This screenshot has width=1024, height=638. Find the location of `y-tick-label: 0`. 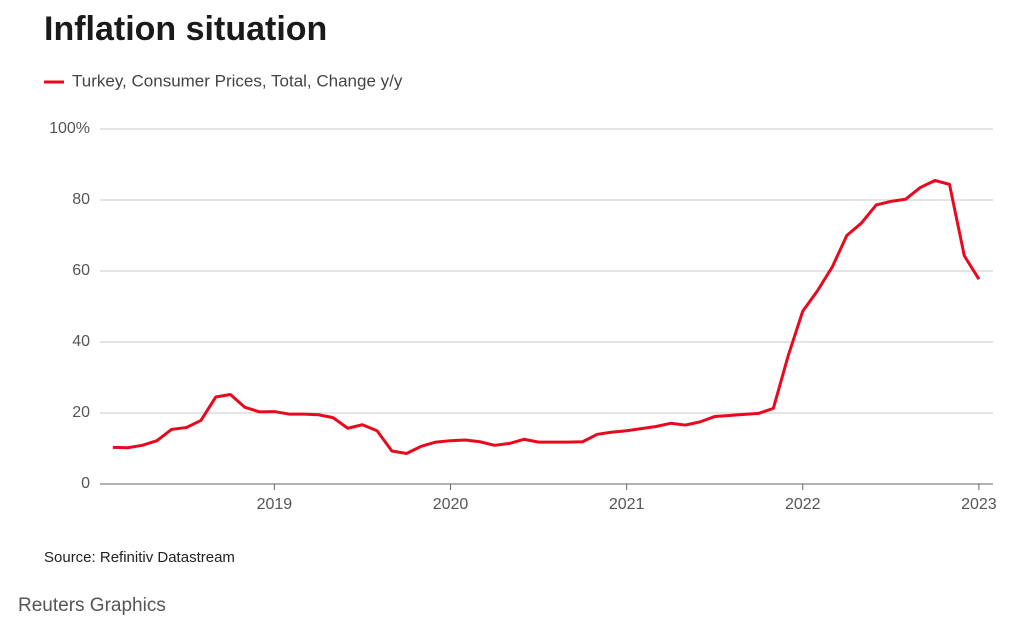

y-tick-label: 0 is located at coordinates (85, 483).